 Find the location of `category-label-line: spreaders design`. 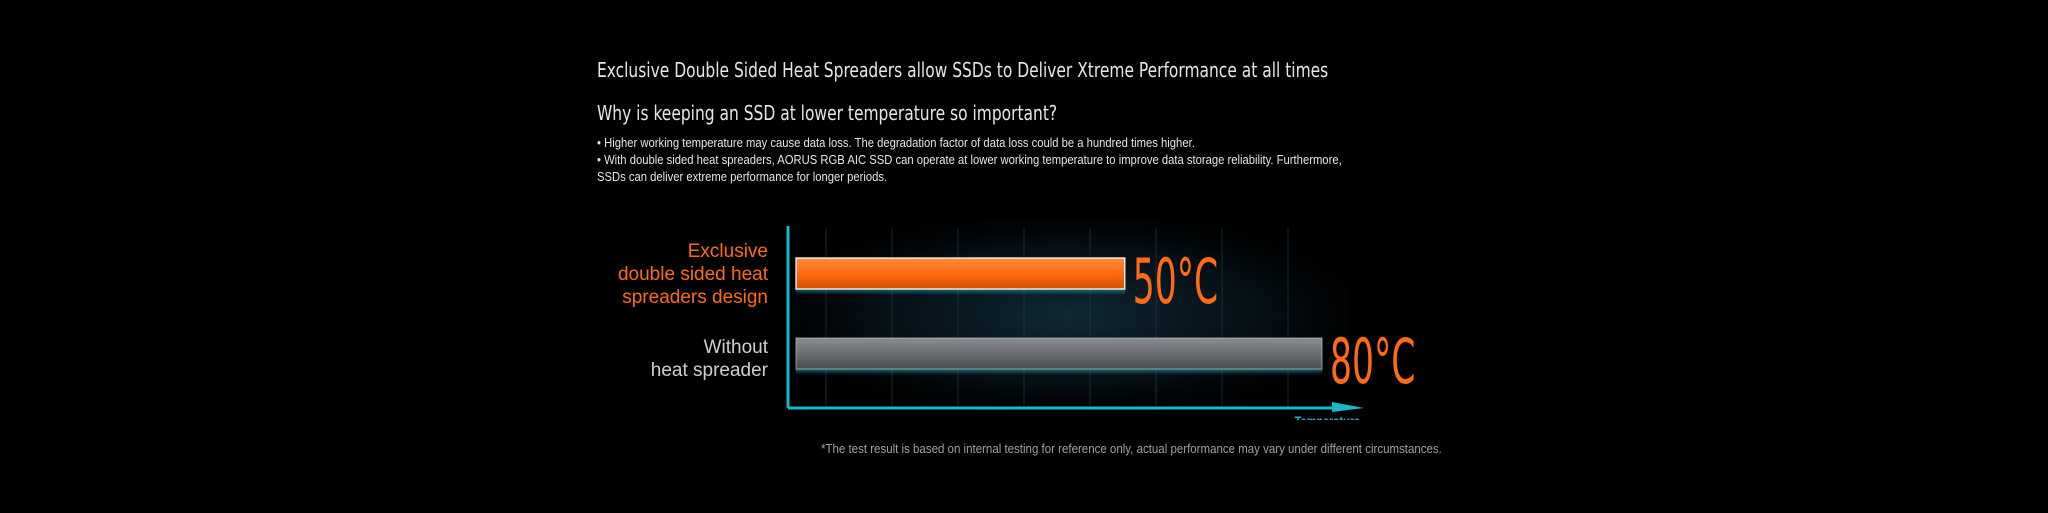

category-label-line: spreaders design is located at coordinates (695, 297).